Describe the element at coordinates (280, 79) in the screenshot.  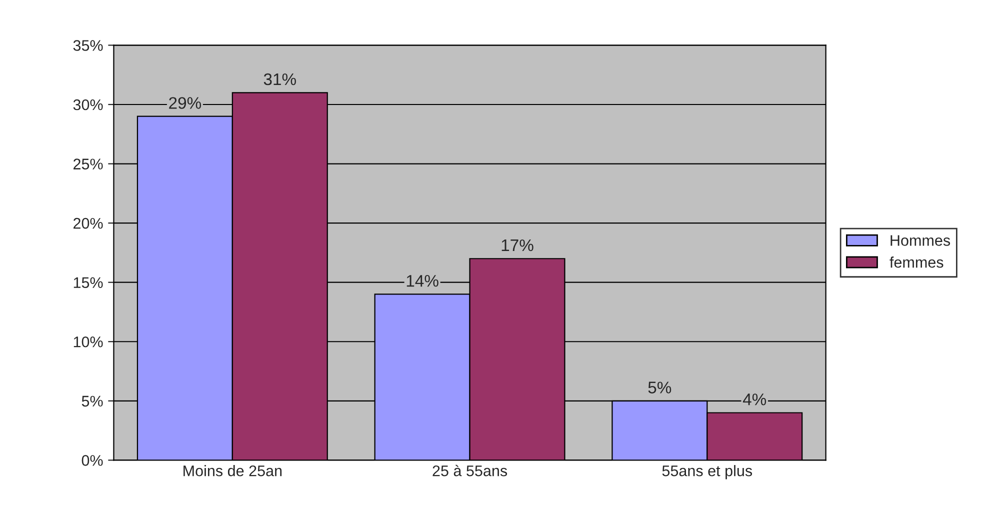
I see `data-label: 31%` at that location.